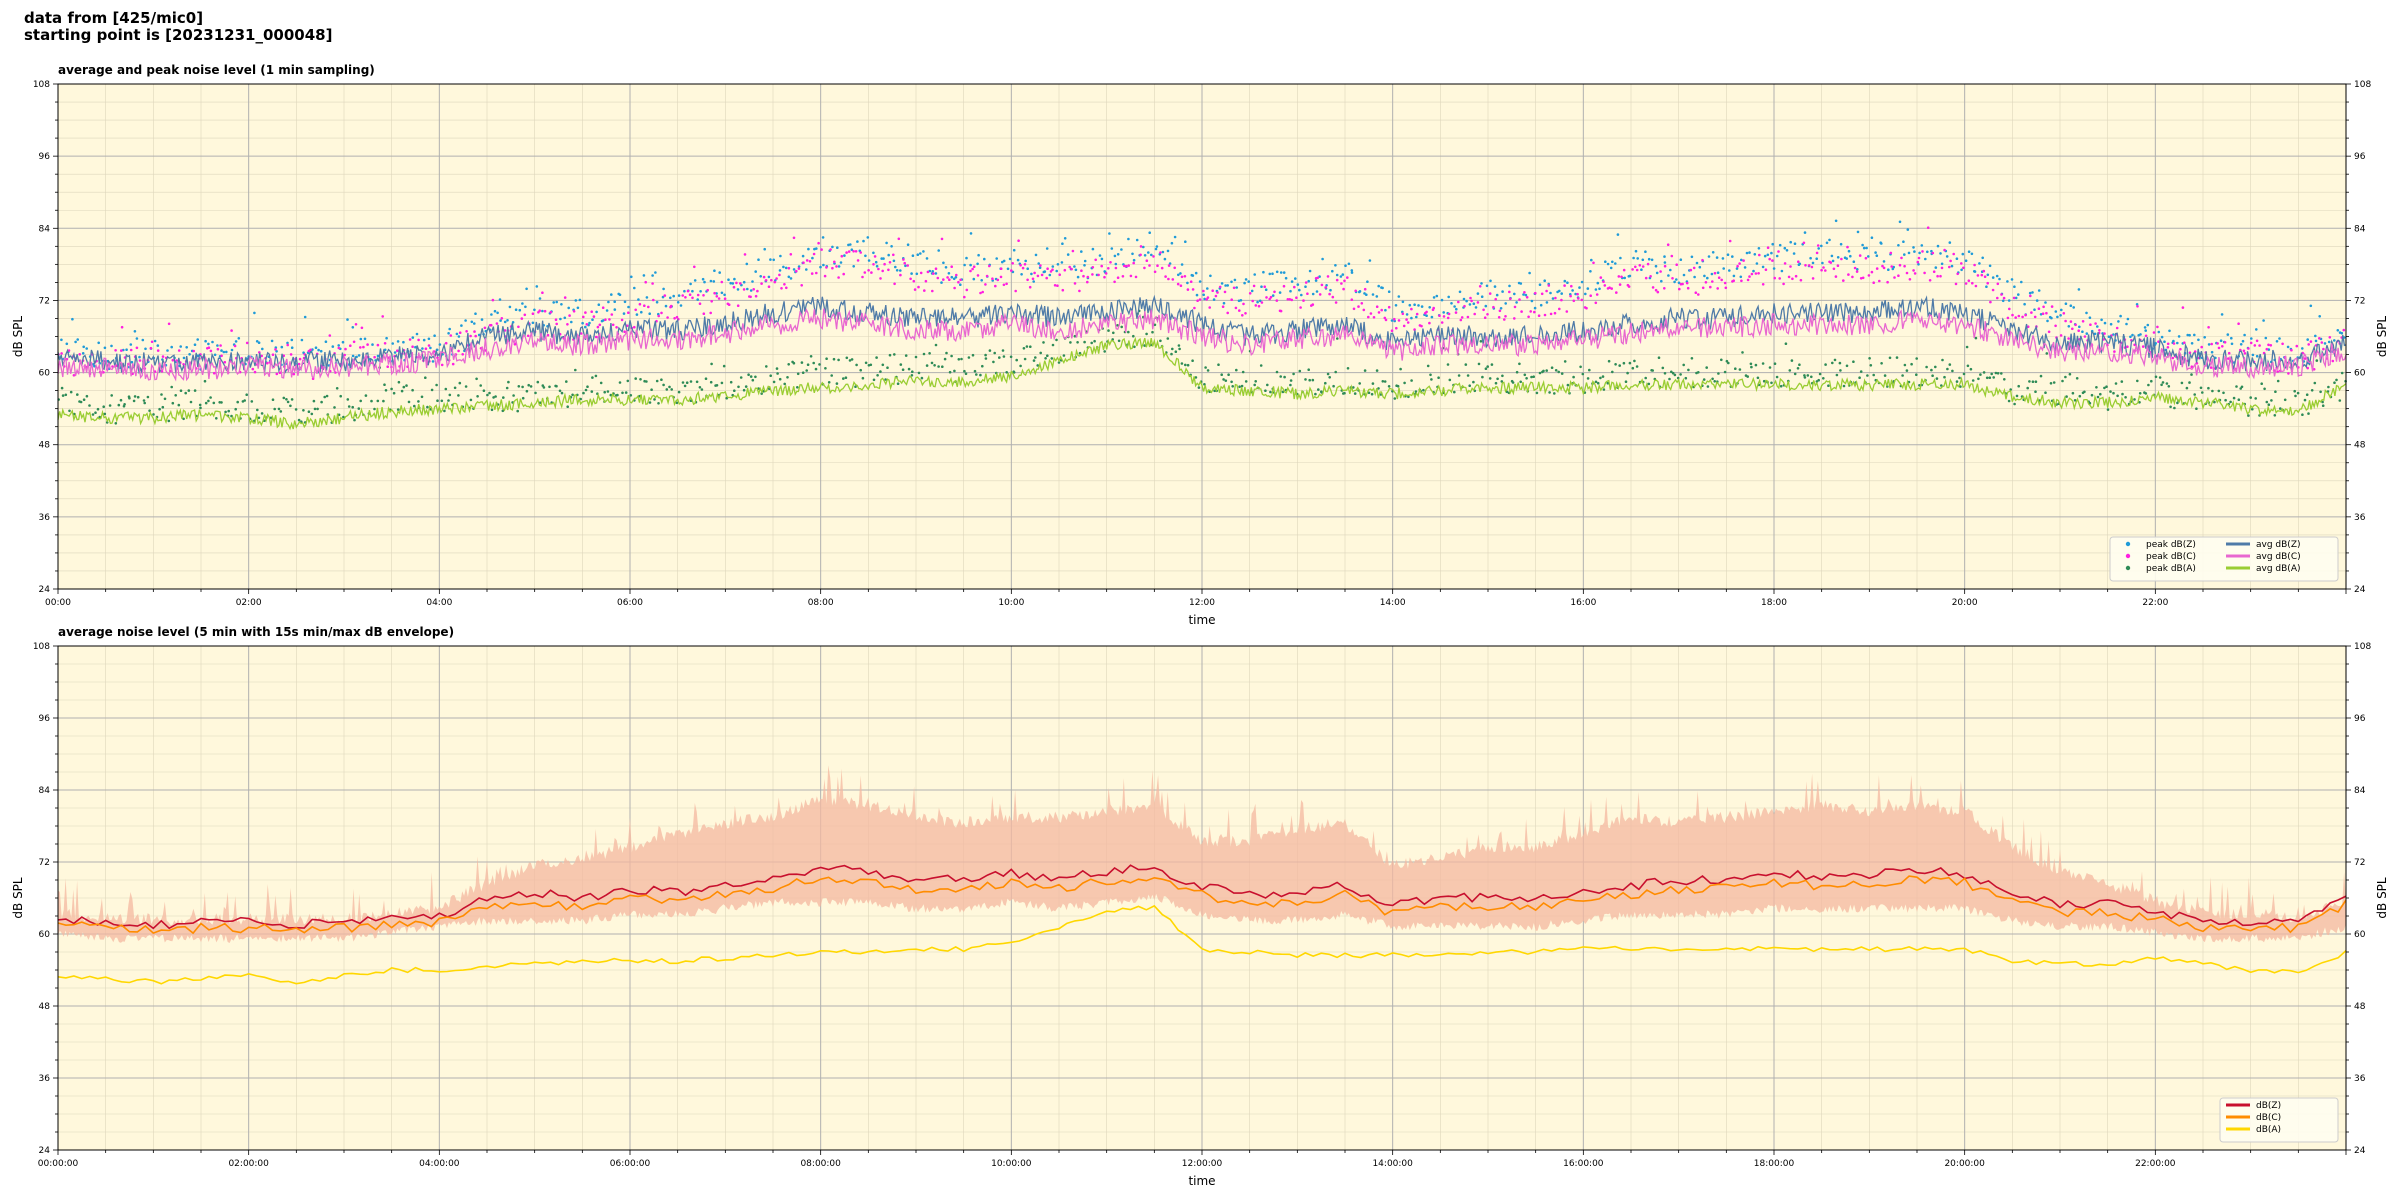 The width and height of the screenshot is (2400, 1200). I want to click on legend-marker, so click(2128, 568).